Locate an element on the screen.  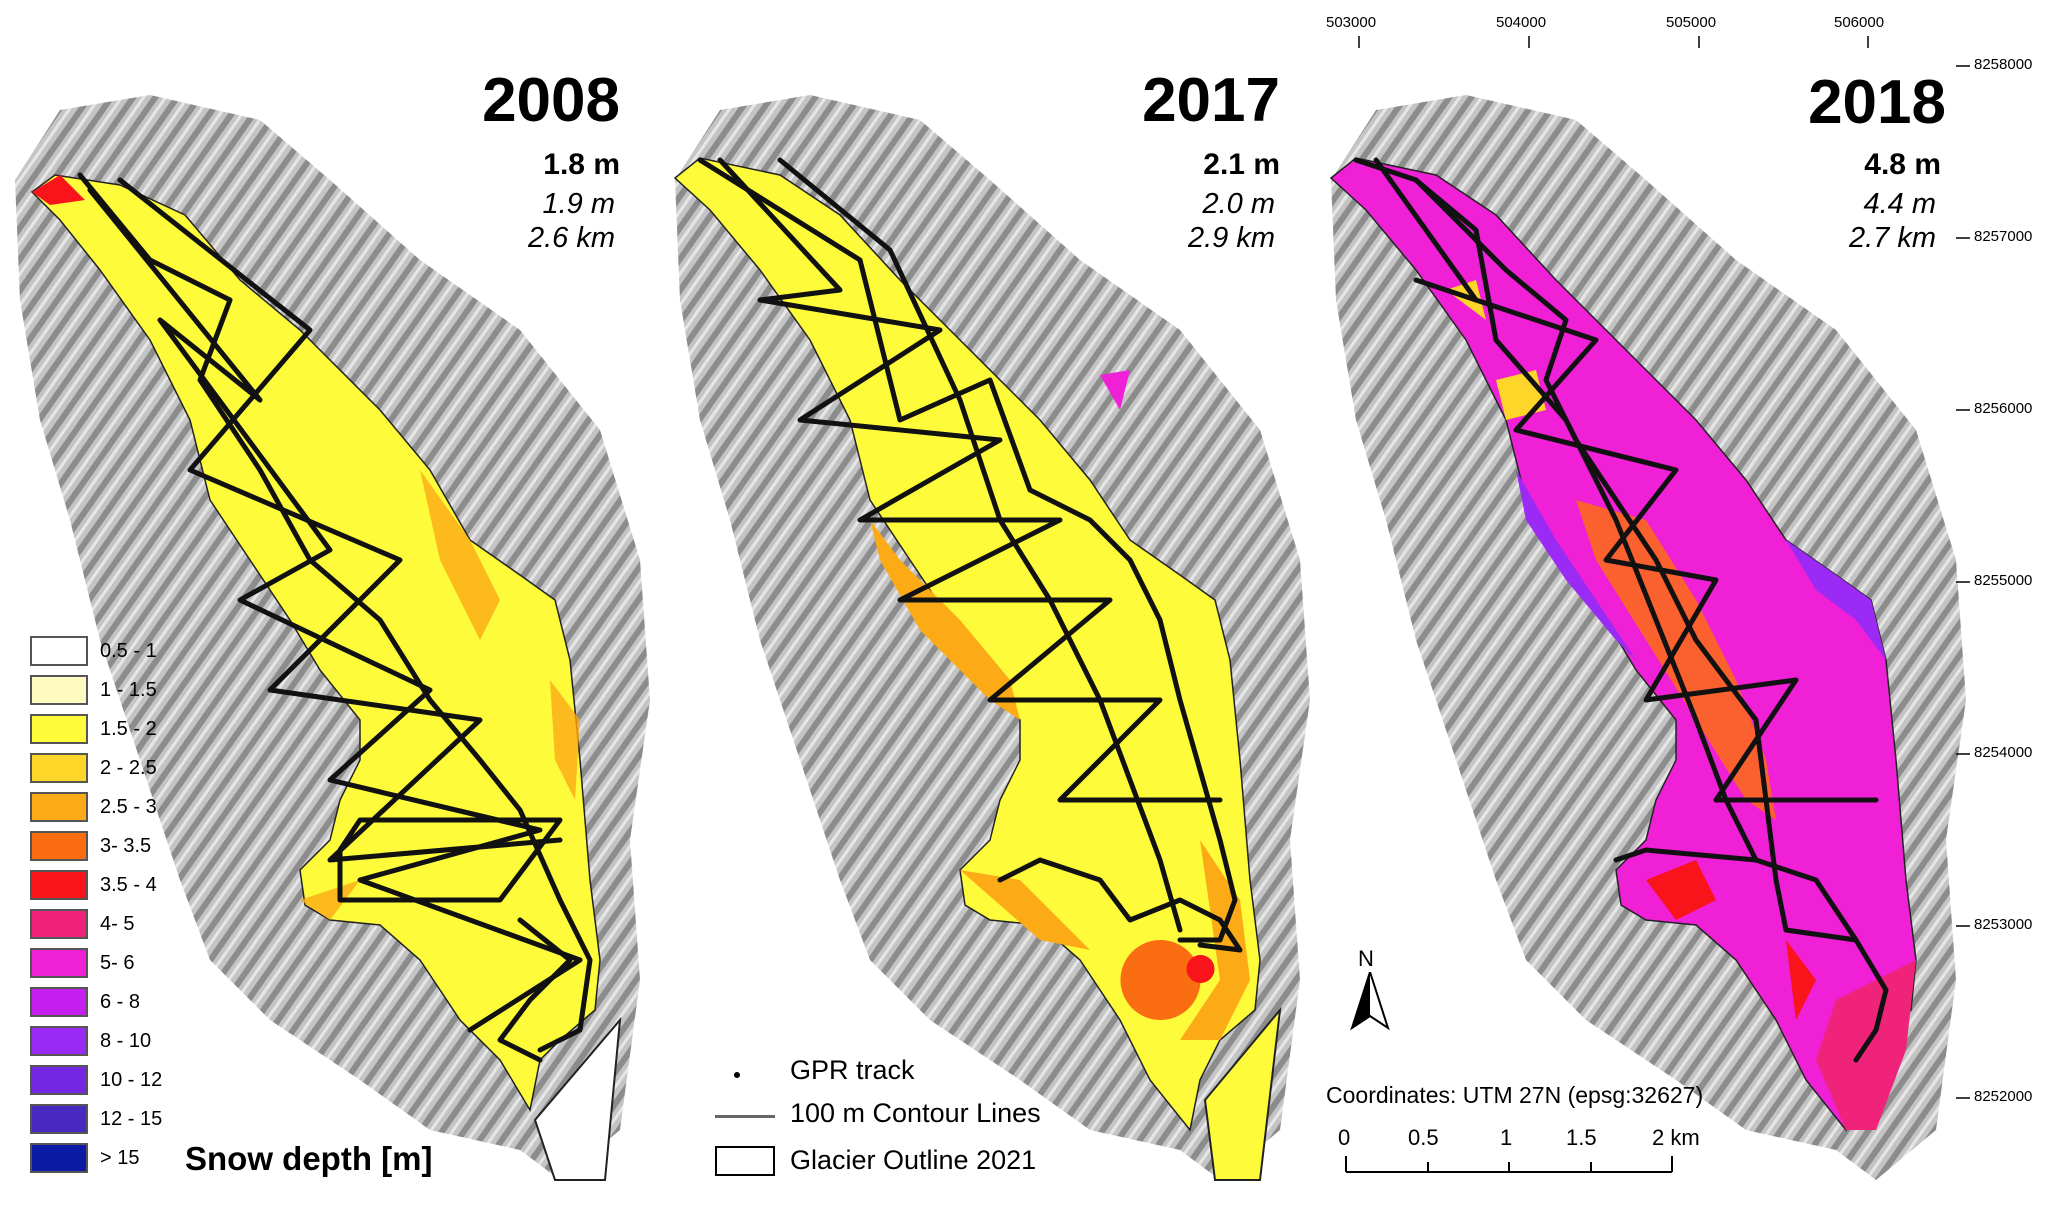
legend-class: 1 - 1.5 is located at coordinates (130, 692).